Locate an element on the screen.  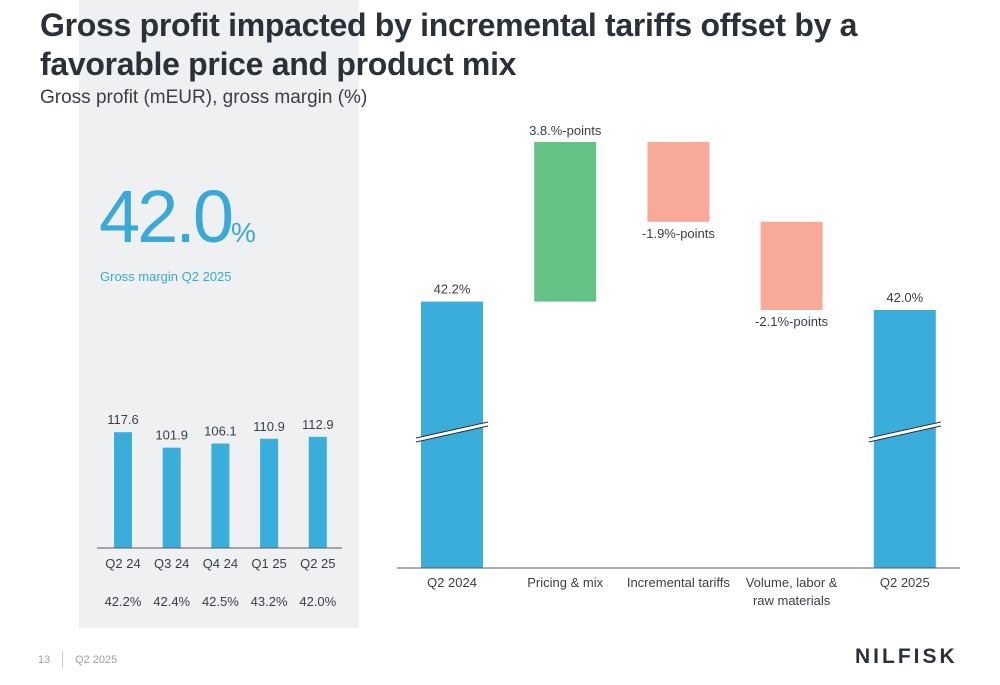
gross-margin-label: 42.5% is located at coordinates (220, 601).